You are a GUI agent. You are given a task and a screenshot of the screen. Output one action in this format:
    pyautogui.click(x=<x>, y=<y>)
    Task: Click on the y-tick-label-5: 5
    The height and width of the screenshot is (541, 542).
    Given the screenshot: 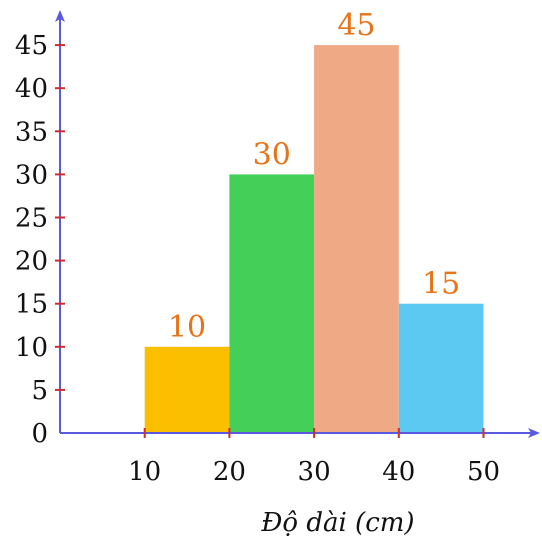 What is the action you would take?
    pyautogui.click(x=39, y=391)
    